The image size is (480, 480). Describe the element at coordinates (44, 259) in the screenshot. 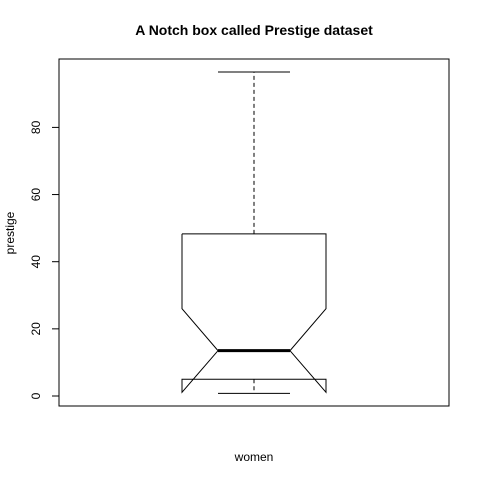

I see `y-axis: 0 20 40 60 80` at that location.